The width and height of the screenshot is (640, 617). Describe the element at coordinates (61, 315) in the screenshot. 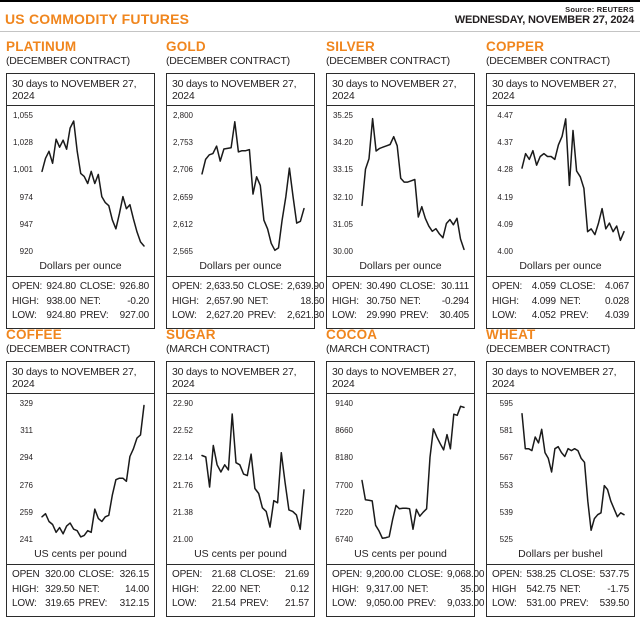

I see `stat-value: 924.80` at that location.